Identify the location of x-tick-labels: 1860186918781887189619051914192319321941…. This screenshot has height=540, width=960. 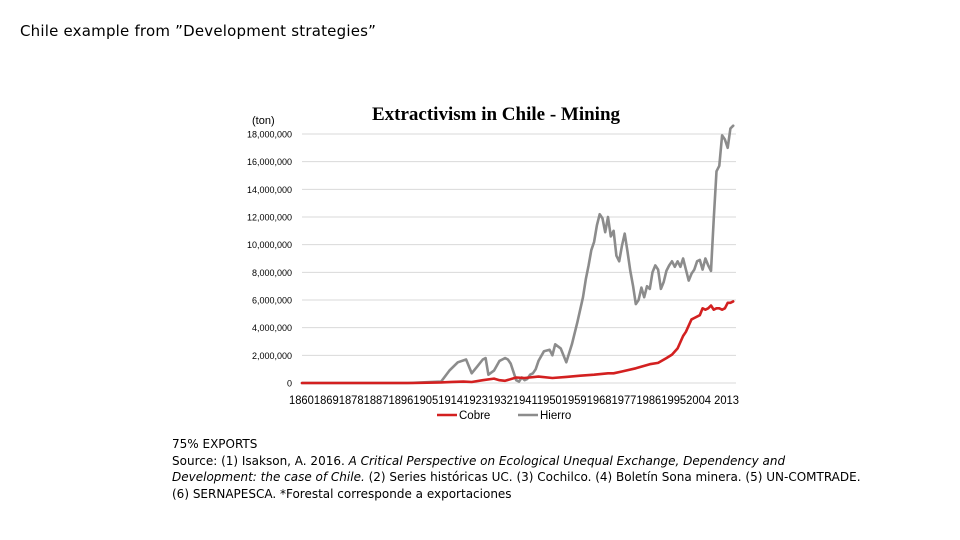
(514, 401).